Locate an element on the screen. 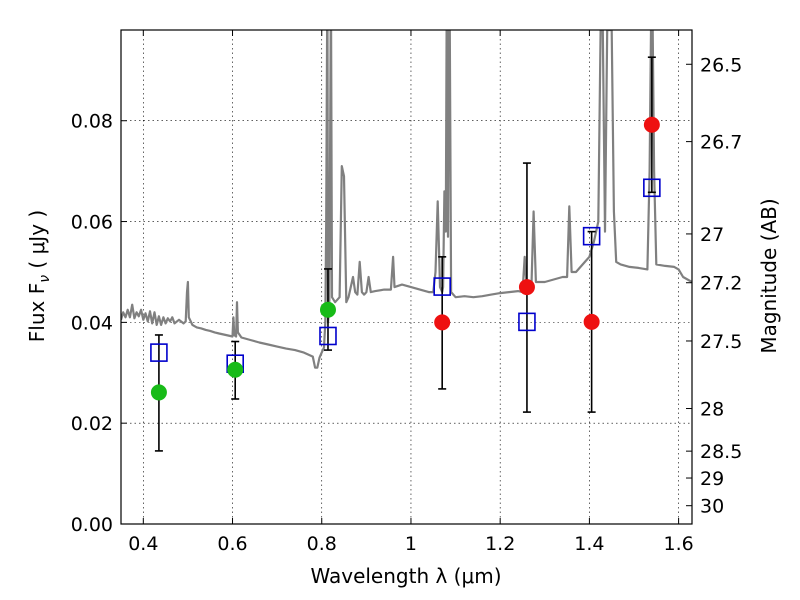  y-tick-label: 0.06 is located at coordinates (92, 223).